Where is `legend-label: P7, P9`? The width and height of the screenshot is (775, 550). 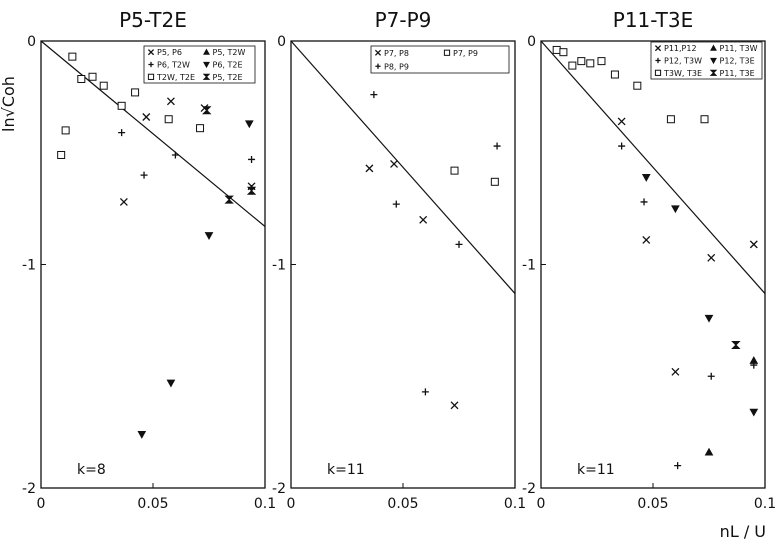
legend-label: P7, P9 is located at coordinates (465, 53).